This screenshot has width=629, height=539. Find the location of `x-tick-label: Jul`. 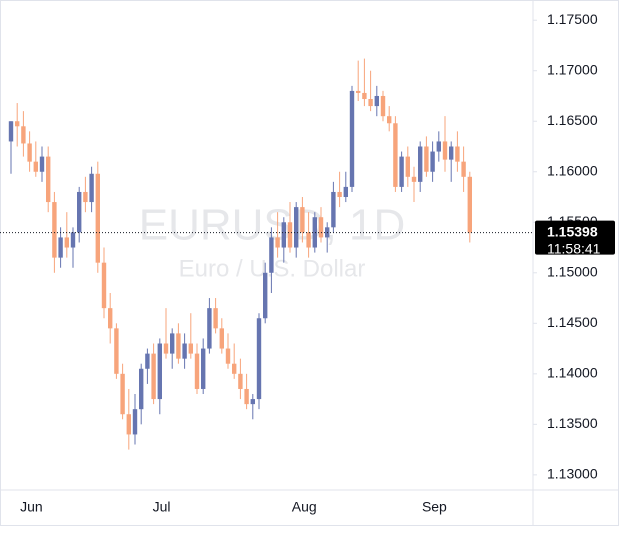

x-tick-label: Jul is located at coordinates (162, 507).